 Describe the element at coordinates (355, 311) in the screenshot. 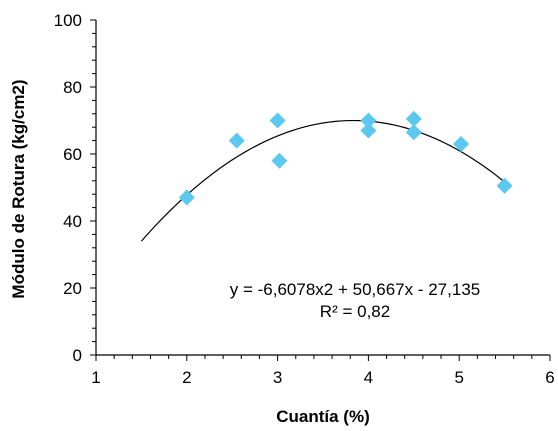

I see `r-squared-label: R² = 0,82` at that location.